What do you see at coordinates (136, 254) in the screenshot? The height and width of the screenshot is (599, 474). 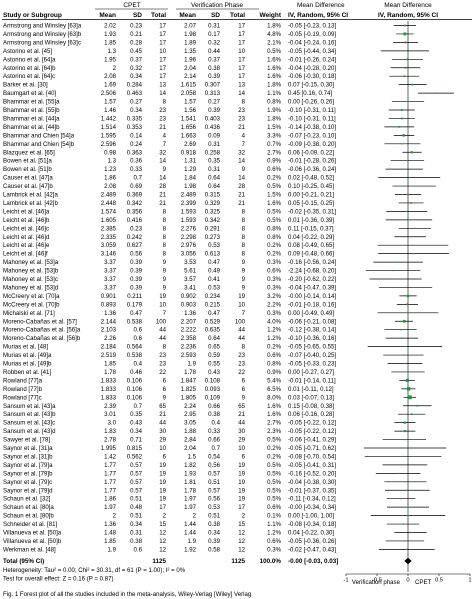 I see `cpet-sd: 0.56` at bounding box center [136, 254].